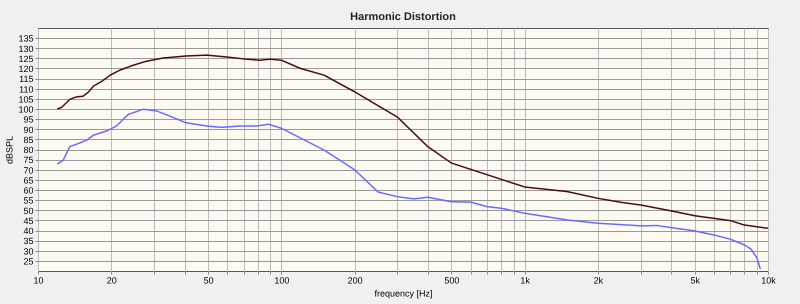 The image size is (800, 304). Describe the element at coordinates (355, 281) in the screenshot. I see `x-tick-label: 200` at that location.